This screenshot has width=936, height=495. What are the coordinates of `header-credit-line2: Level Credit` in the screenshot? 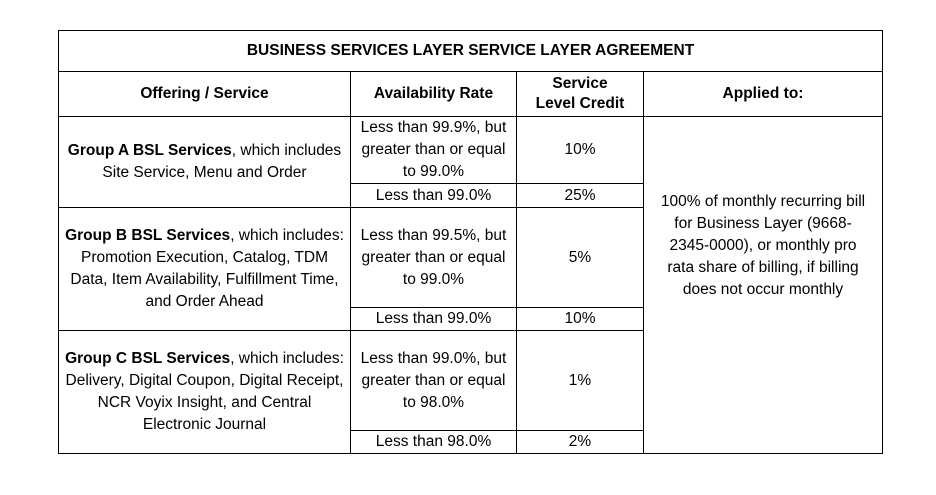 It's located at (580, 103).